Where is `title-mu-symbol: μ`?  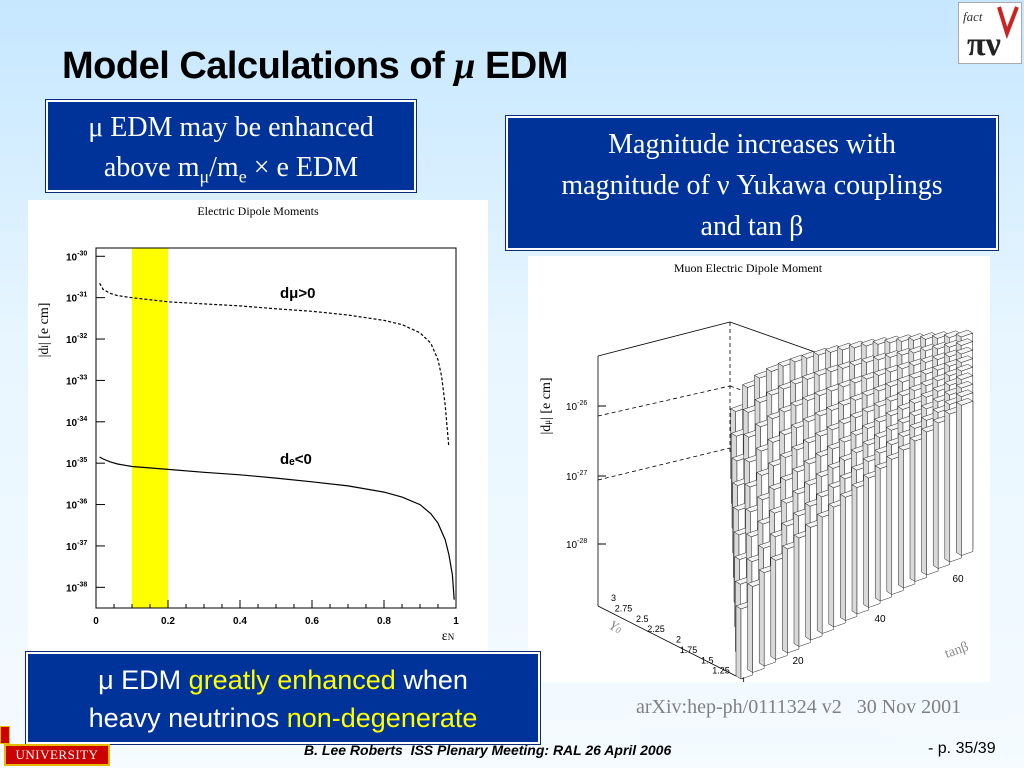 title-mu-symbol: μ is located at coordinates (464, 66).